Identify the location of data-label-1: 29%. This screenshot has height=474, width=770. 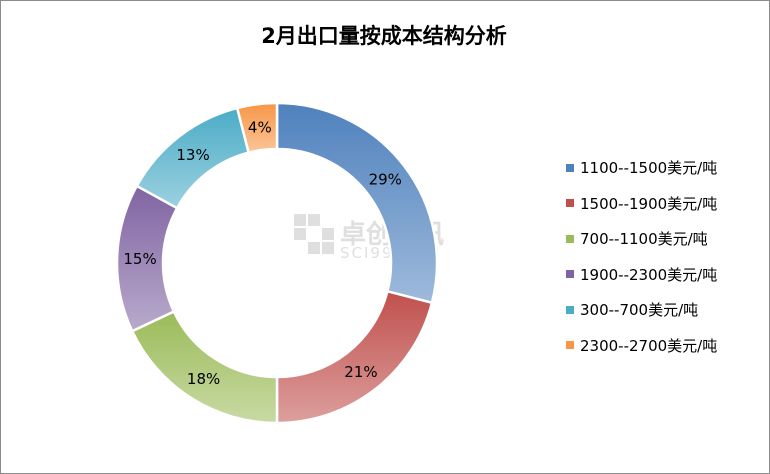
(385, 180).